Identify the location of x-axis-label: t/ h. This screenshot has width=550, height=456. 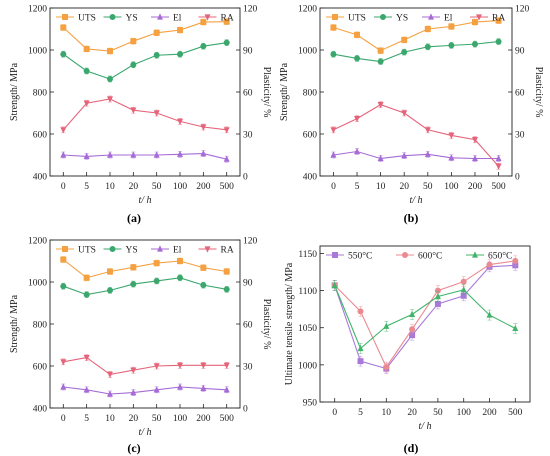
(415, 200).